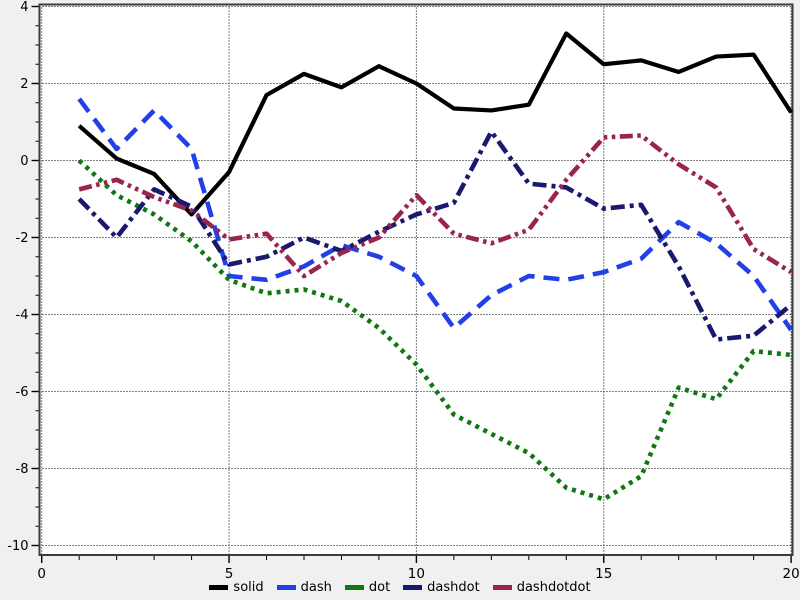 The image size is (800, 600). I want to click on y-tick-label: -8, so click(22, 469).